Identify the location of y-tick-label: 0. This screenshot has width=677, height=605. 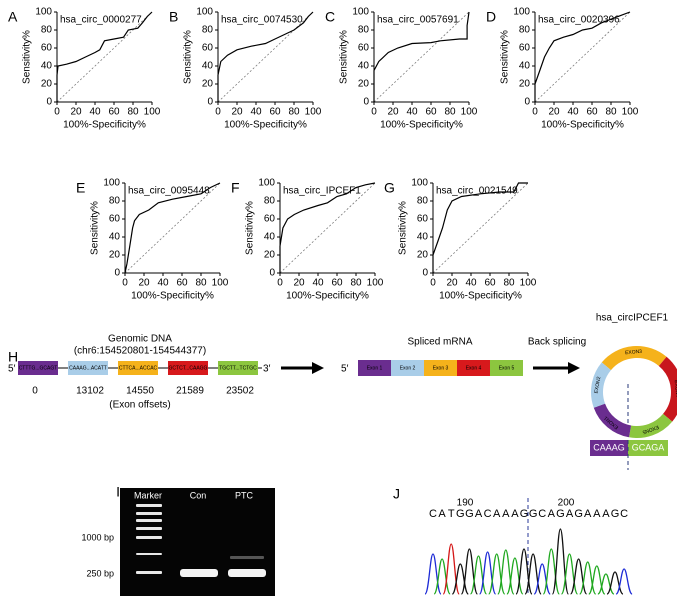
(425, 273).